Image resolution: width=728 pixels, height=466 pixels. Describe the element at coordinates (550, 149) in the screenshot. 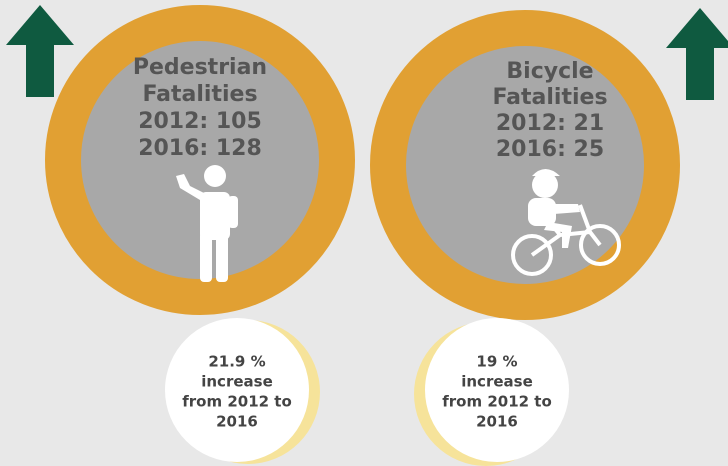

I see `stat-line: 2016: 25` at that location.